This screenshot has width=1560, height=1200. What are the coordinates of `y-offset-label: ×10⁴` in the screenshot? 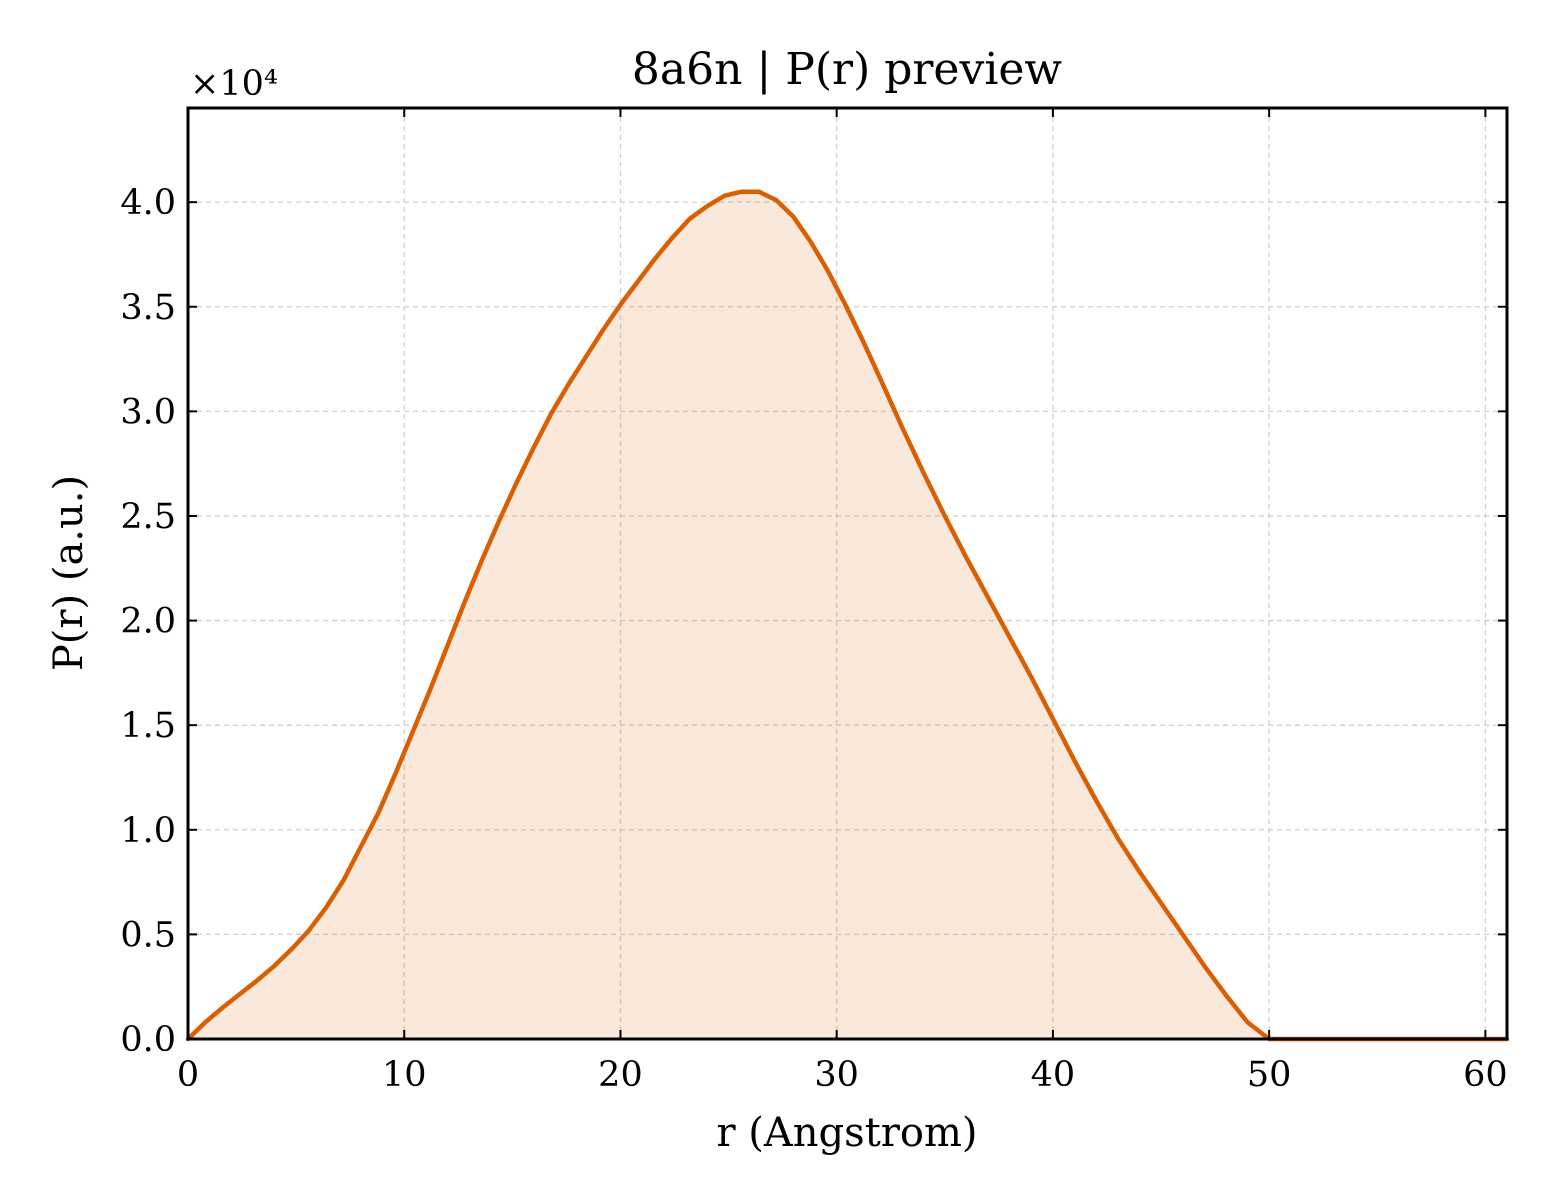 It's located at (234, 84).